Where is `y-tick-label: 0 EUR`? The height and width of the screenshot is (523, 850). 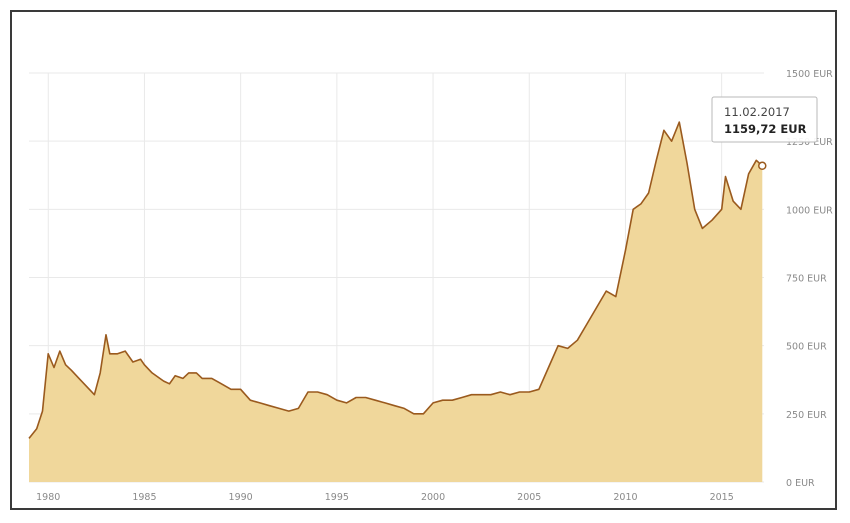 y-tick-label: 0 EUR is located at coordinates (800, 483).